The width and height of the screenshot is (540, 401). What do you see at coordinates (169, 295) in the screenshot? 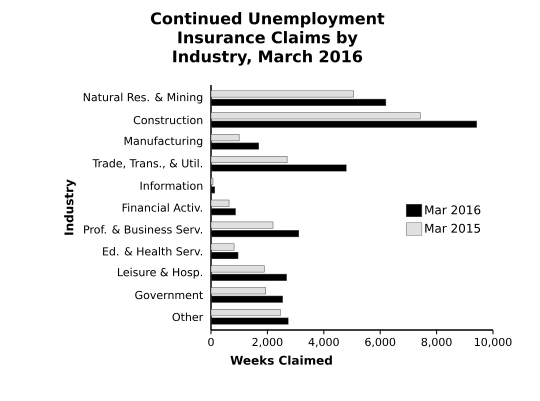
I see `y-tick-label: Government` at bounding box center [169, 295].